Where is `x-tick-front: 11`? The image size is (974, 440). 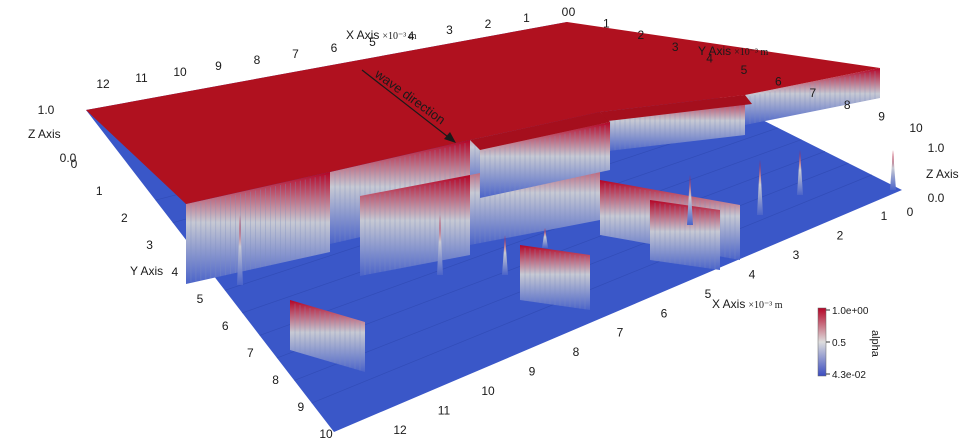
x-tick-front: 11 is located at coordinates (444, 411).